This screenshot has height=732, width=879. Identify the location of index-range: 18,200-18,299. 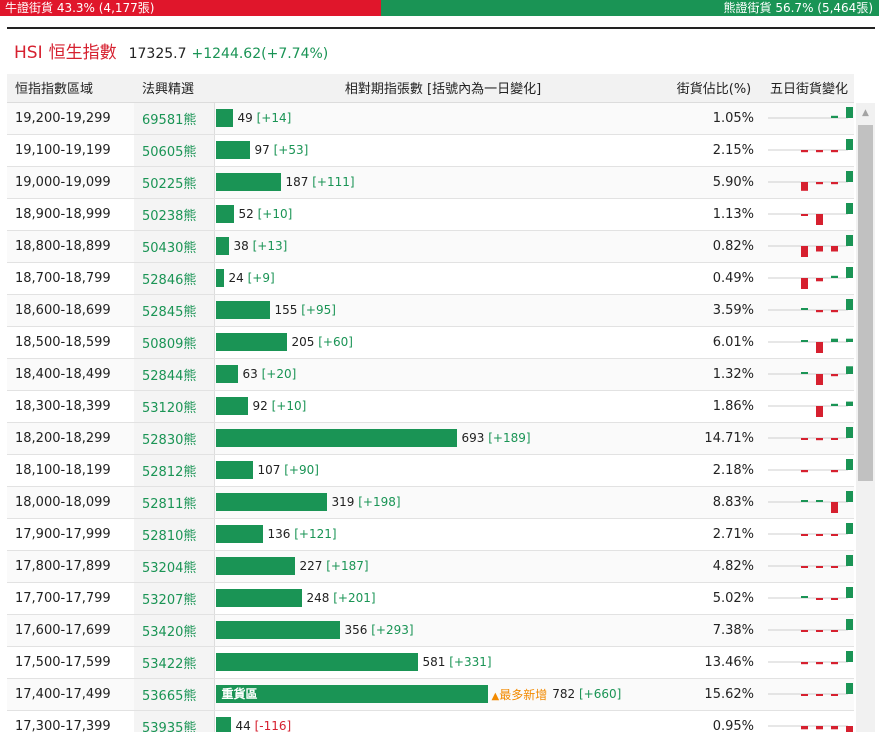
(70, 438).